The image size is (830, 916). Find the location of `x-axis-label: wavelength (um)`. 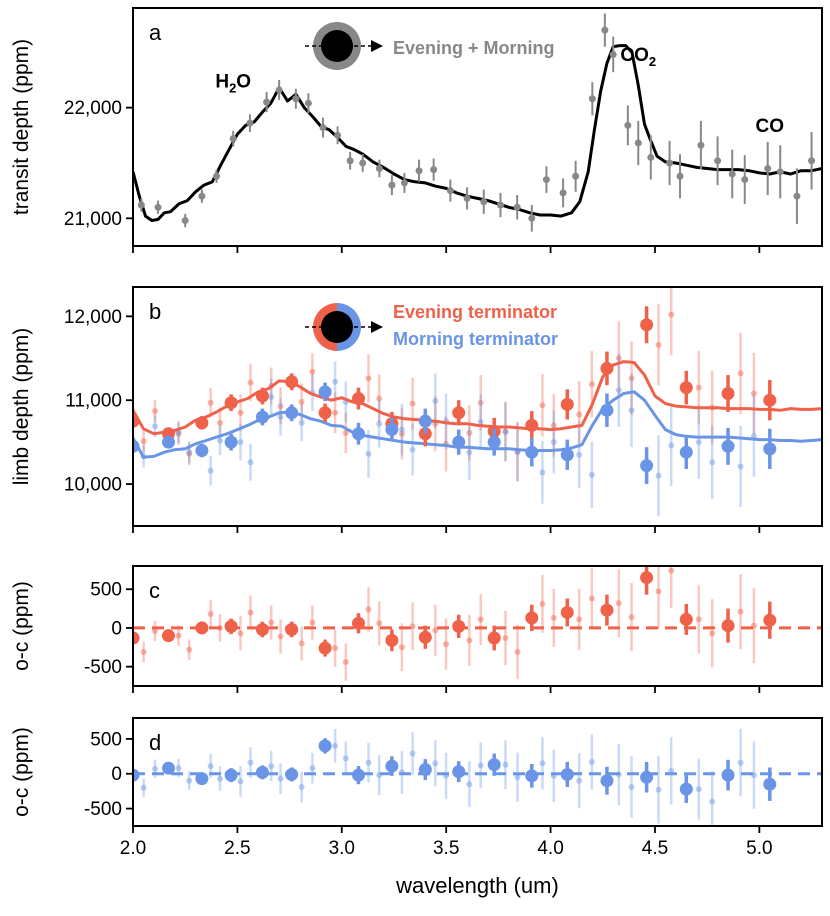

x-axis-label: wavelength (um) is located at coordinates (477, 885).